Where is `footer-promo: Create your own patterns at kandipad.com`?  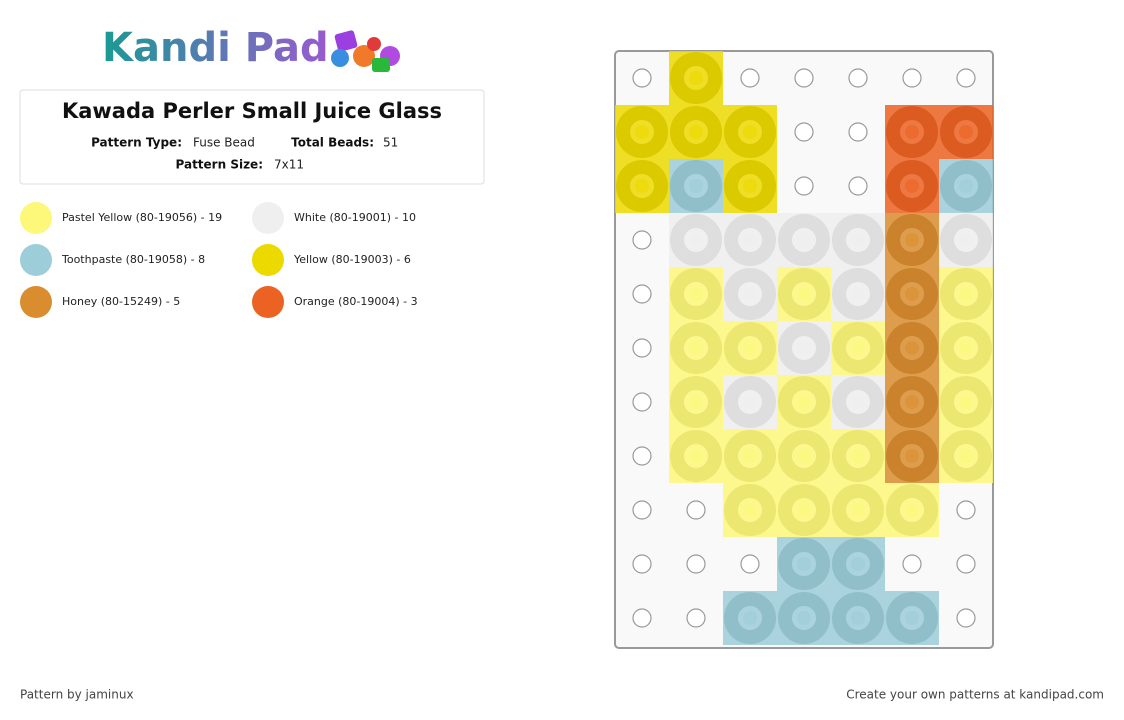
footer-promo: Create your own patterns at kandipad.com is located at coordinates (975, 695).